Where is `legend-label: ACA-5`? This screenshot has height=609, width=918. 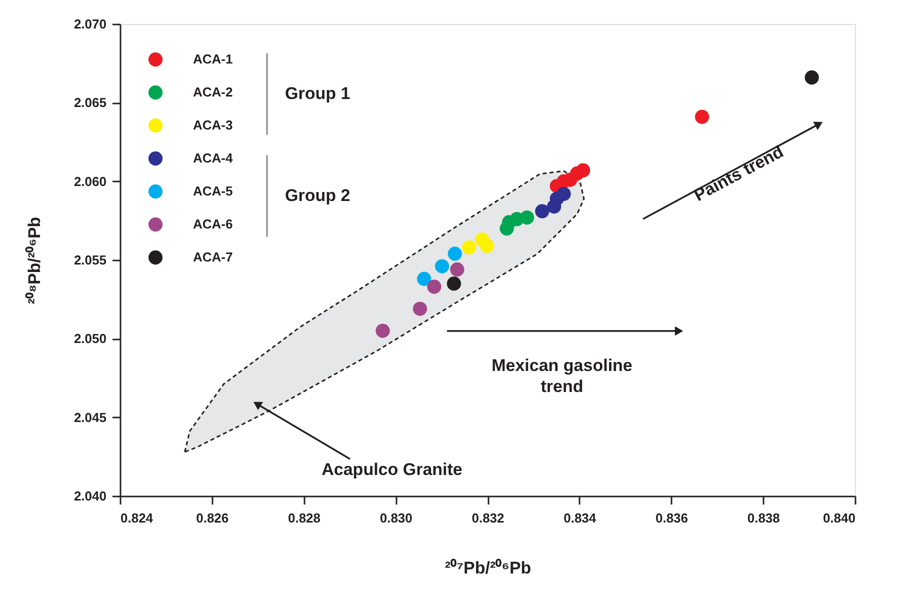
legend-label: ACA-5 is located at coordinates (213, 191).